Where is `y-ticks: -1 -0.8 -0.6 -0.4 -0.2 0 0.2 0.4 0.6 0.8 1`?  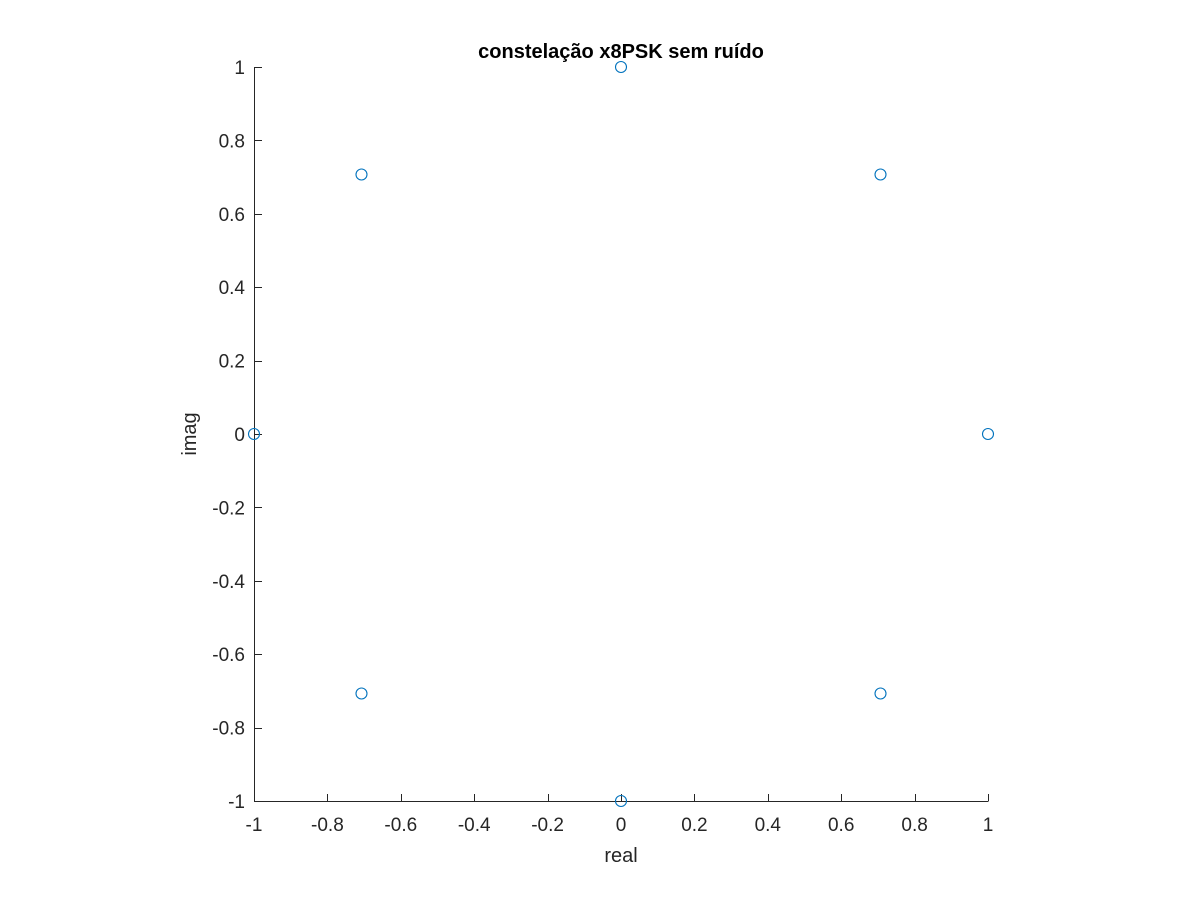
y-ticks: -1 -0.8 -0.6 -0.4 -0.2 0 0.2 0.4 0.6 0.8 1 is located at coordinates (237, 435).